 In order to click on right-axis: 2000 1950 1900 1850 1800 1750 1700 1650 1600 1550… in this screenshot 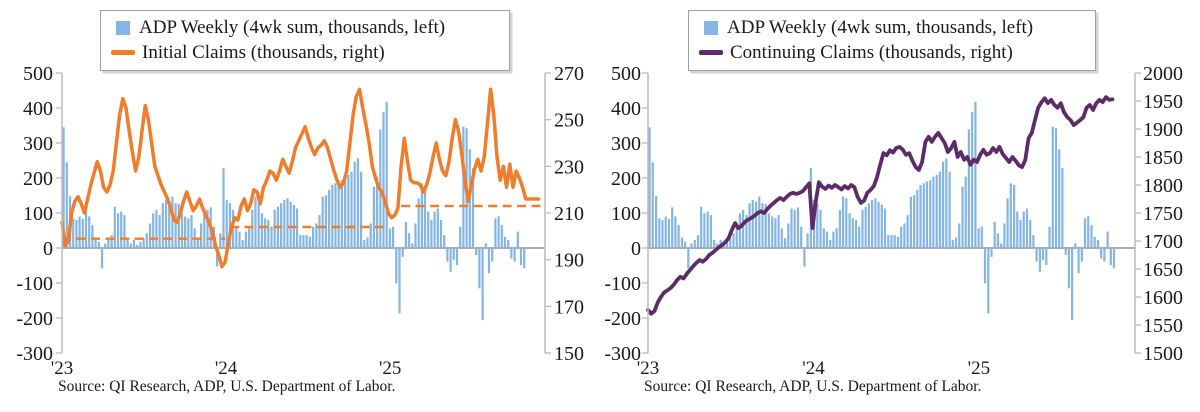, I will do `click(1158, 214)`.